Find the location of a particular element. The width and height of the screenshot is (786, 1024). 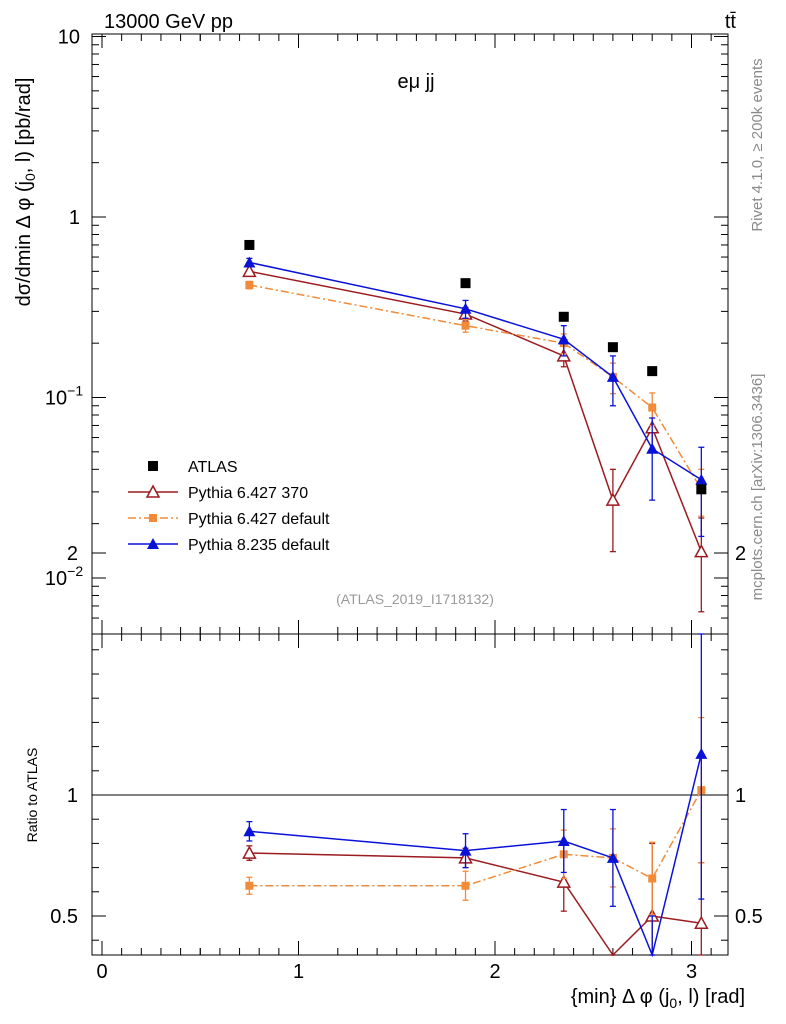

main-y-tick-label: 10 is located at coordinates (69, 38).